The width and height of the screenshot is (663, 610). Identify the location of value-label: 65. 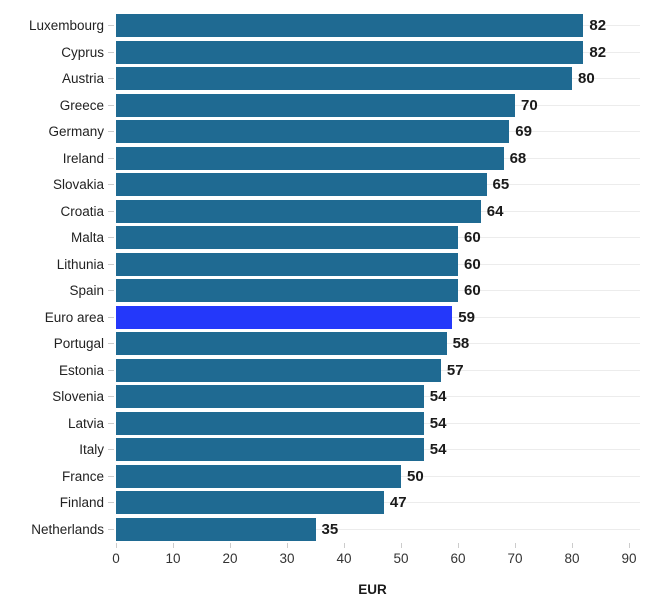
(501, 184).